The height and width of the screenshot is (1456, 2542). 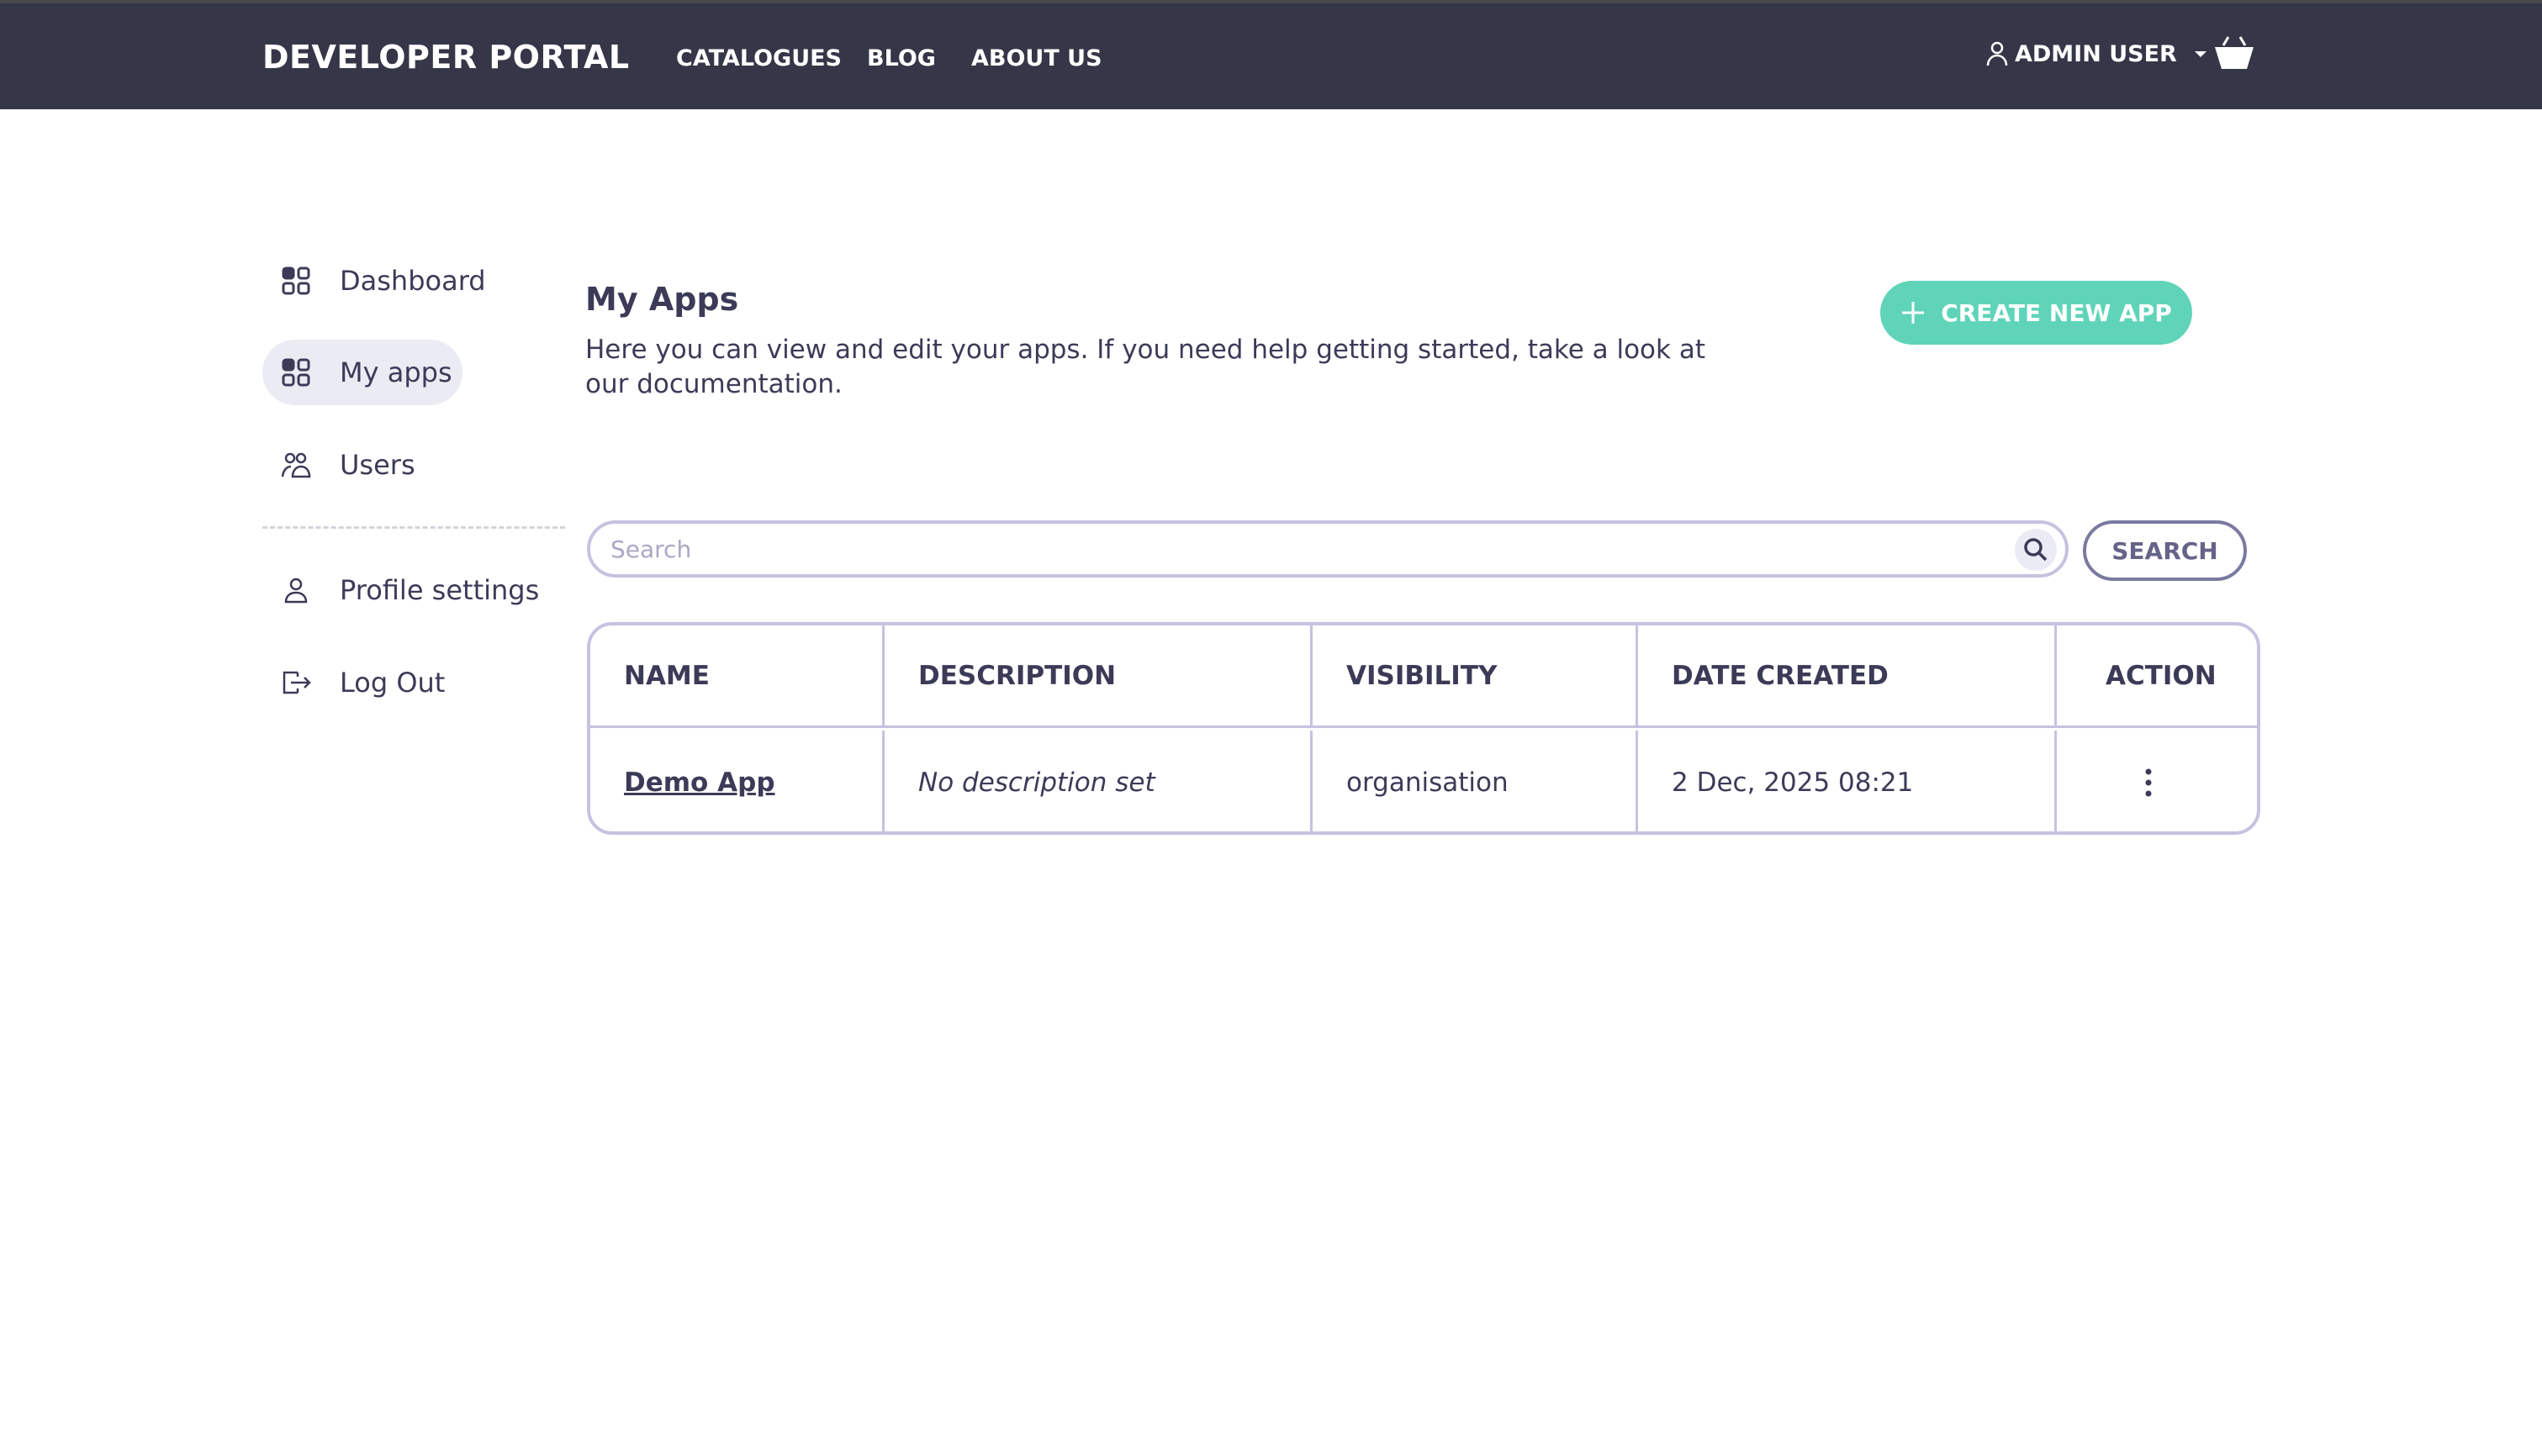 What do you see at coordinates (737, 675) in the screenshot?
I see `col-name: NAME` at bounding box center [737, 675].